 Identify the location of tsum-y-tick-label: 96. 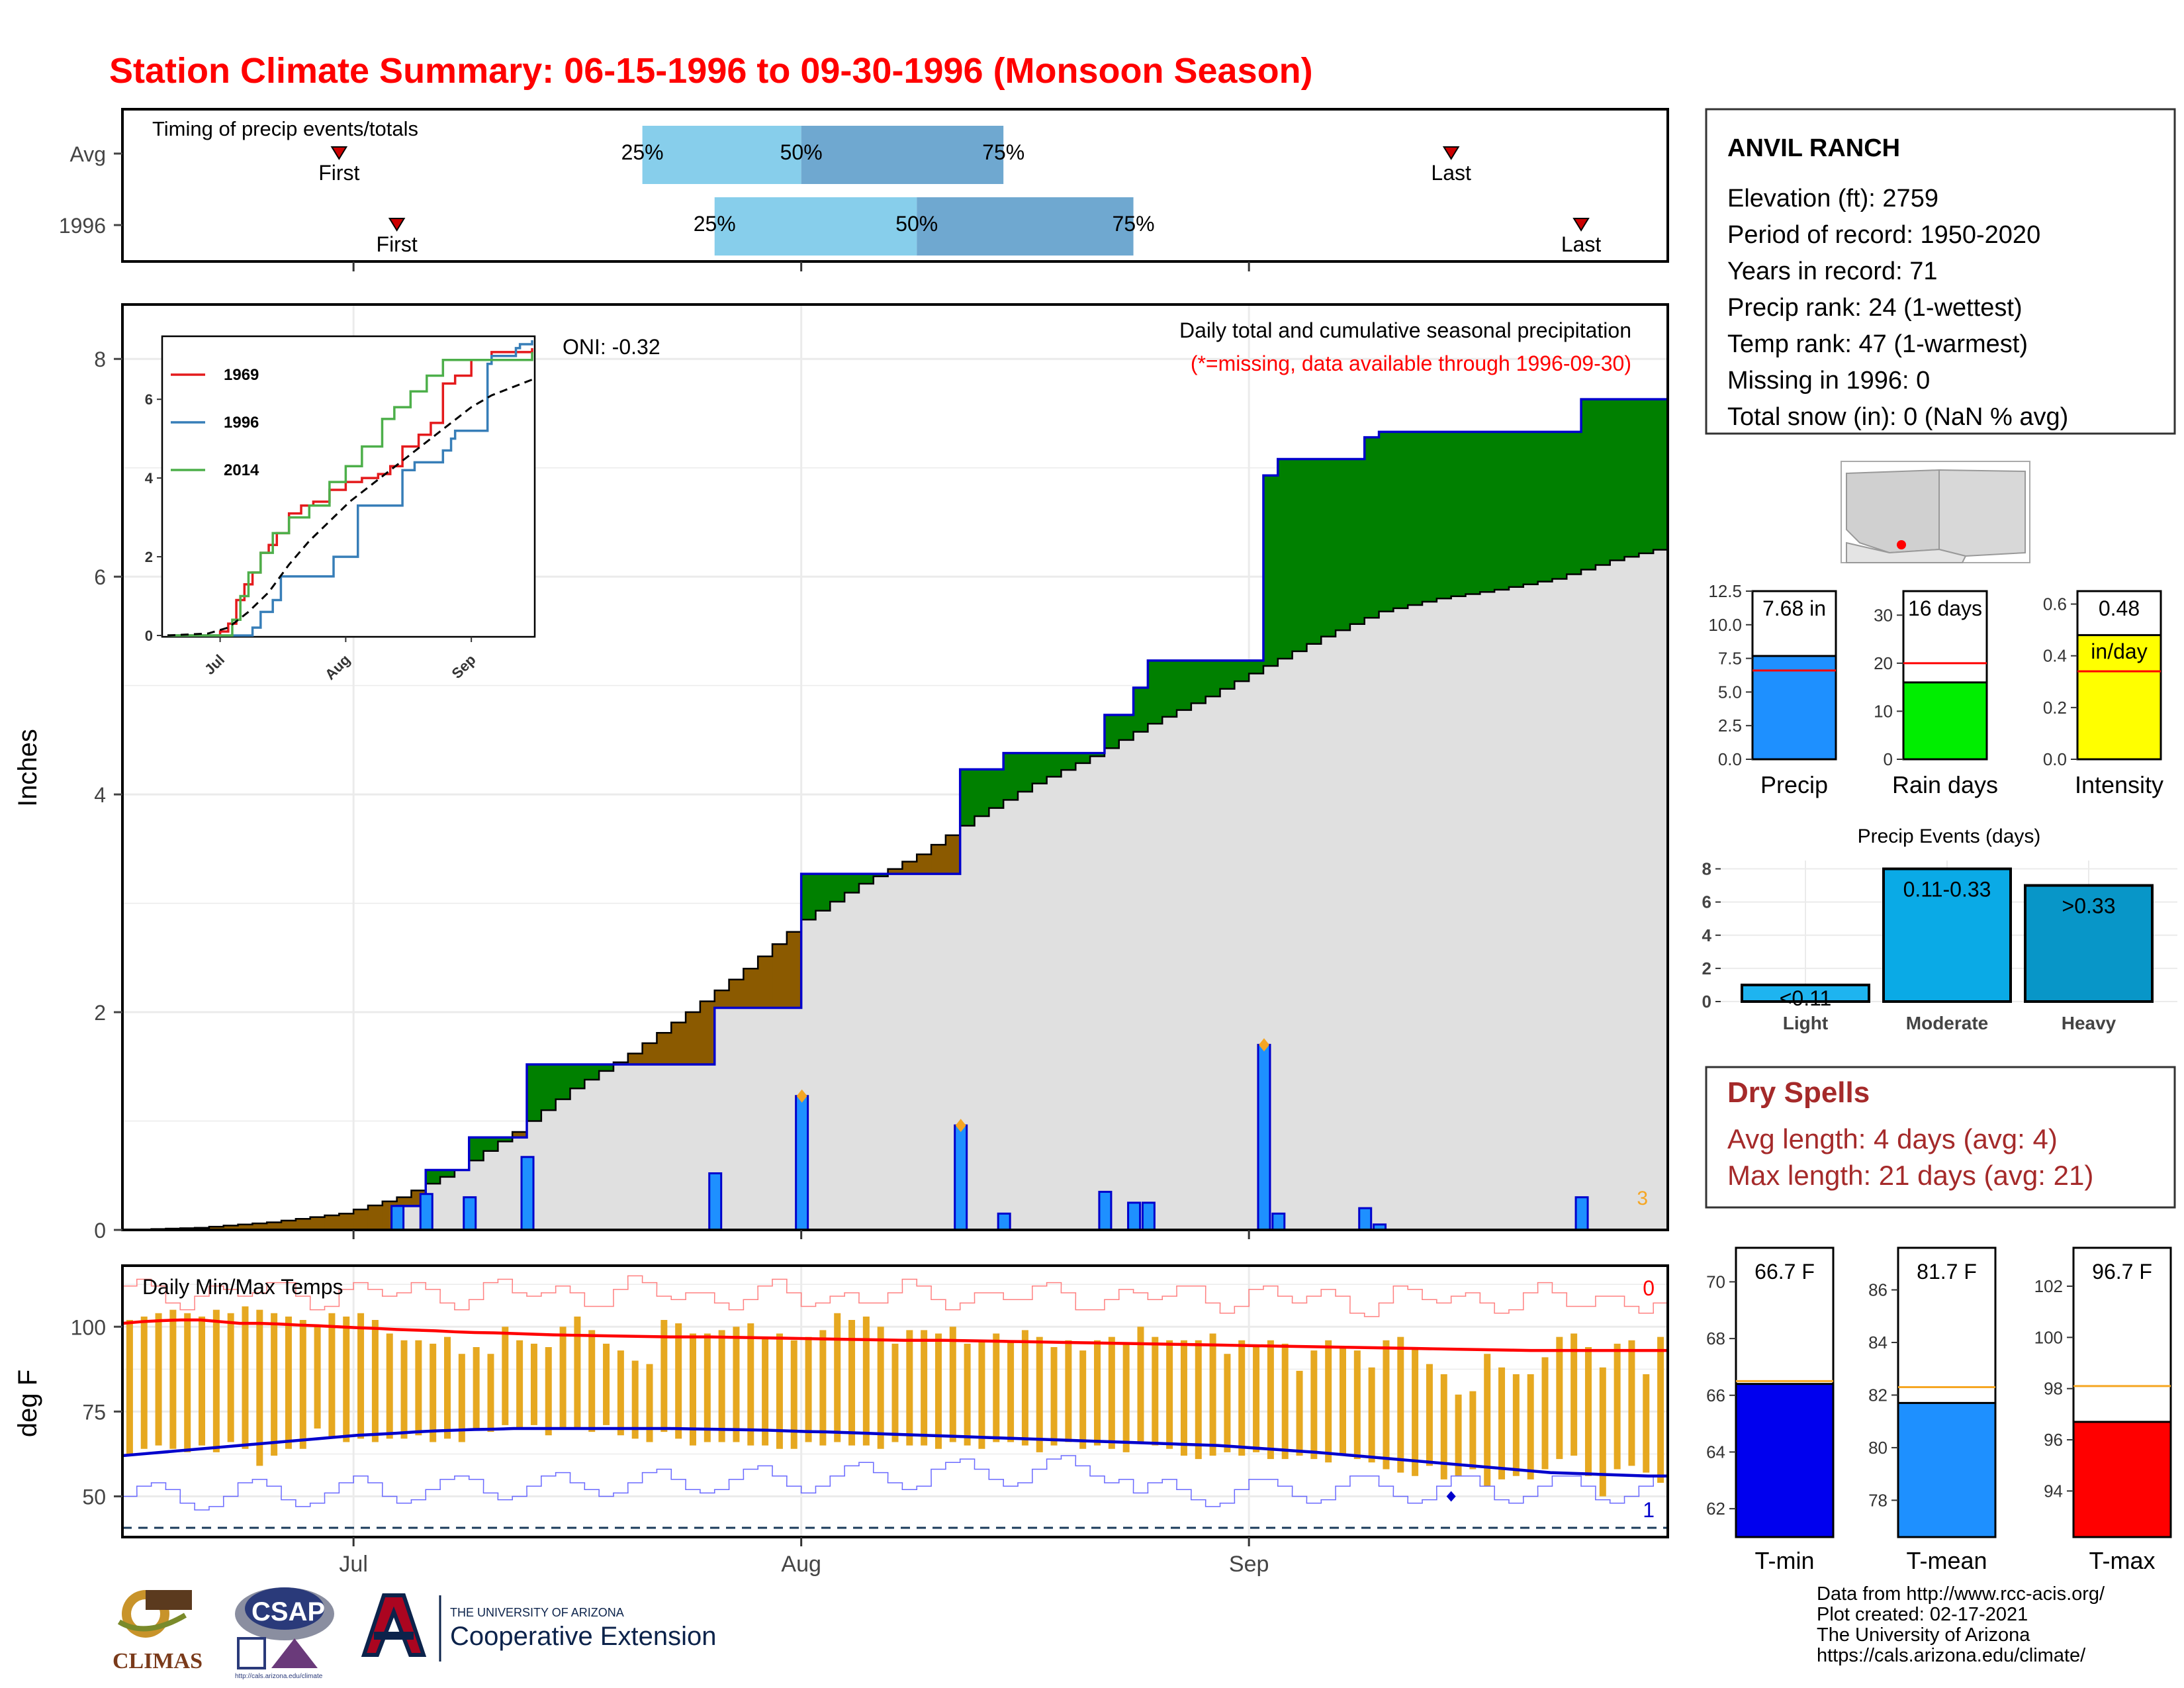
(2053, 1440).